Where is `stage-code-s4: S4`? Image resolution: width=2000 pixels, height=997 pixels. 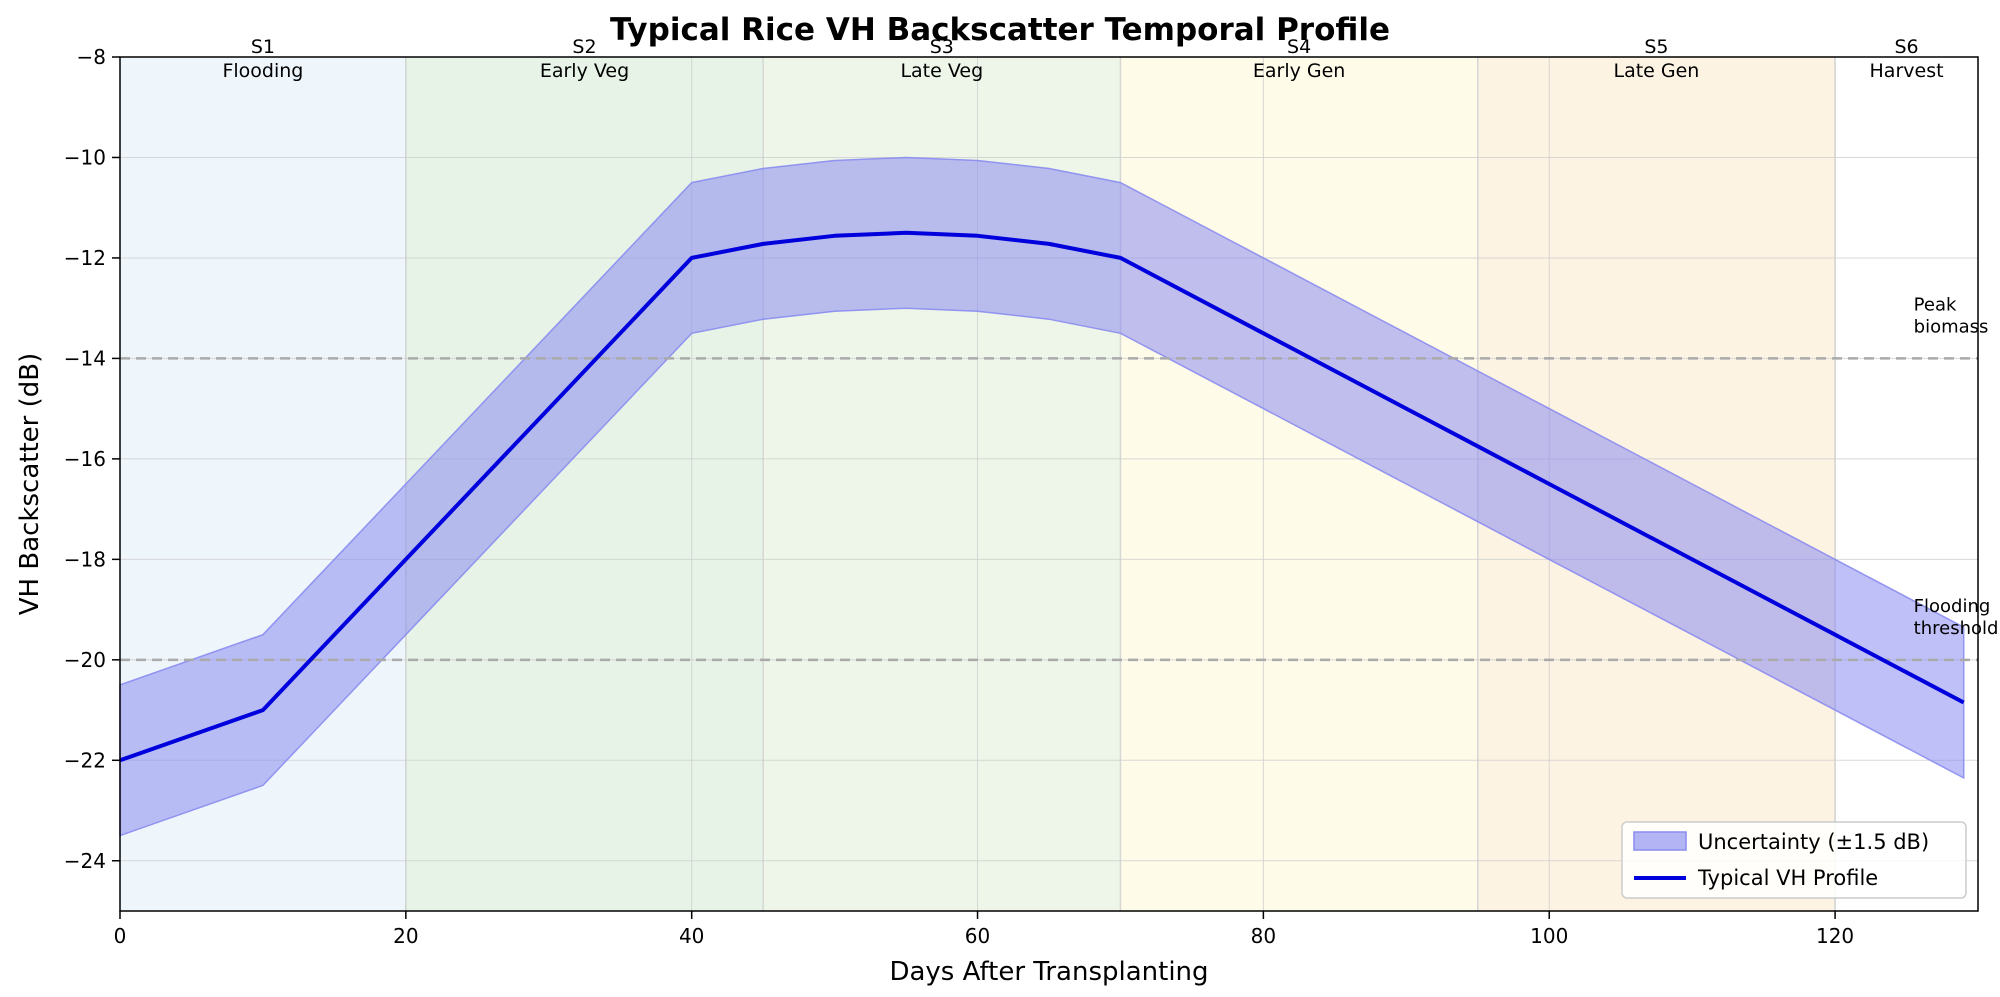 stage-code-s4: S4 is located at coordinates (1299, 47).